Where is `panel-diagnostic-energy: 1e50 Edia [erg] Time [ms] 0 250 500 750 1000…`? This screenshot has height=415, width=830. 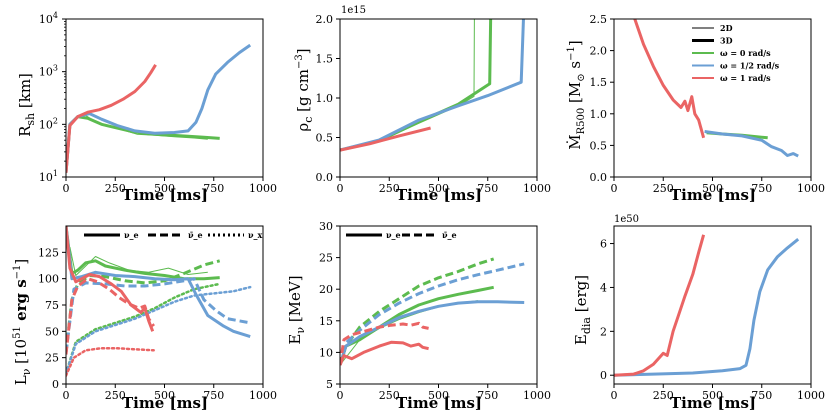
panel-diagnostic-energy: 1e50 Edia [erg] Time [ms] 0 250 500 750 1000… is located at coordinates (698, 313).